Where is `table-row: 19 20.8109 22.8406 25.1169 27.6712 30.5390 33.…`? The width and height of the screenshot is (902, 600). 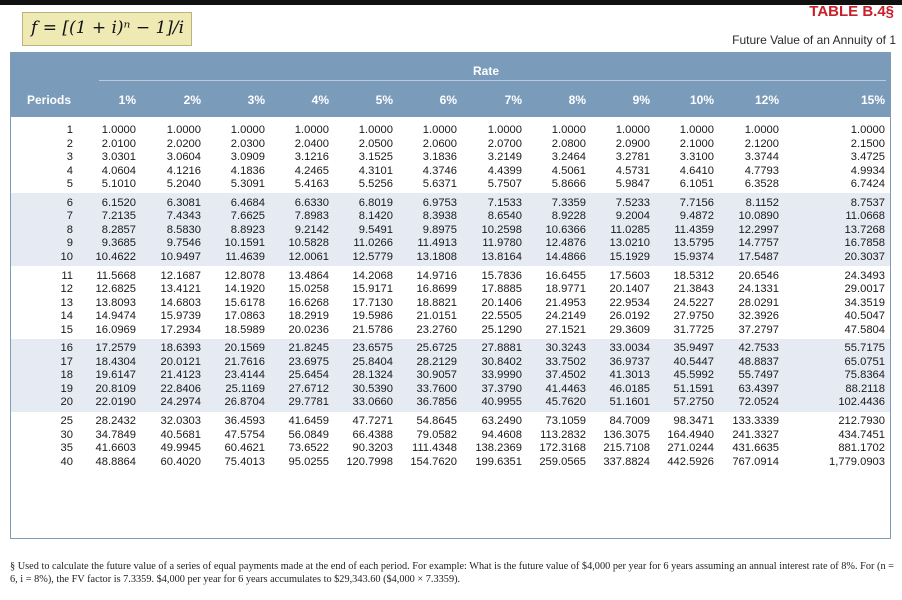 table-row: 19 20.8109 22.8406 25.1169 27.6712 30.5390 33.… is located at coordinates (450, 389).